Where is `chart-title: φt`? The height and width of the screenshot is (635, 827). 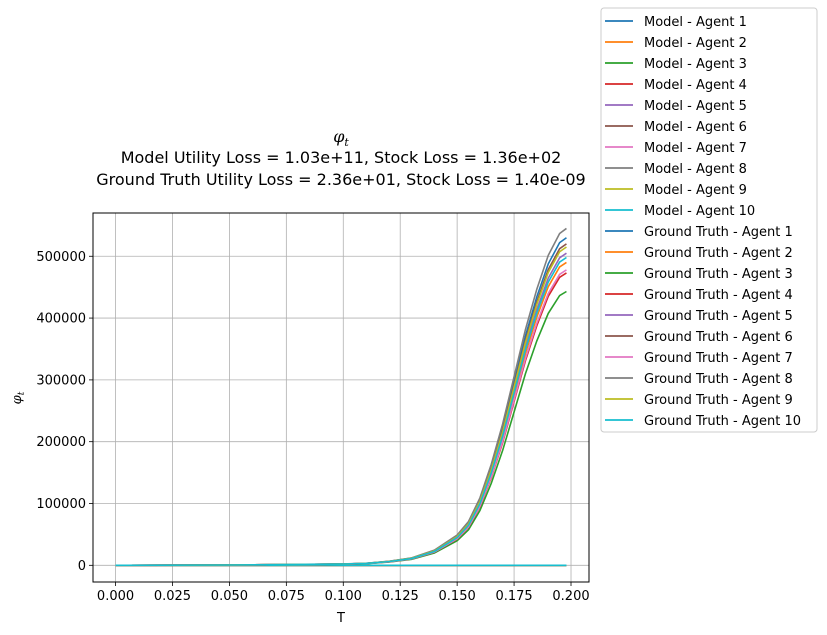
chart-title: φt is located at coordinates (341, 138).